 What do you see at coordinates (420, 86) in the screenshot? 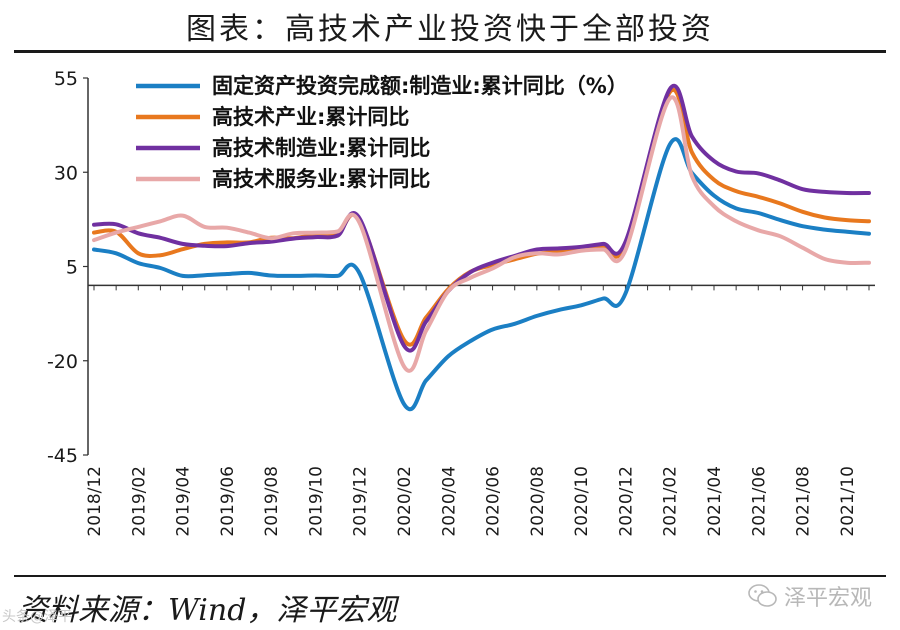
I see `legend-label-0: 固定资产投资完成额:制造业:累计同比（%）` at bounding box center [420, 86].